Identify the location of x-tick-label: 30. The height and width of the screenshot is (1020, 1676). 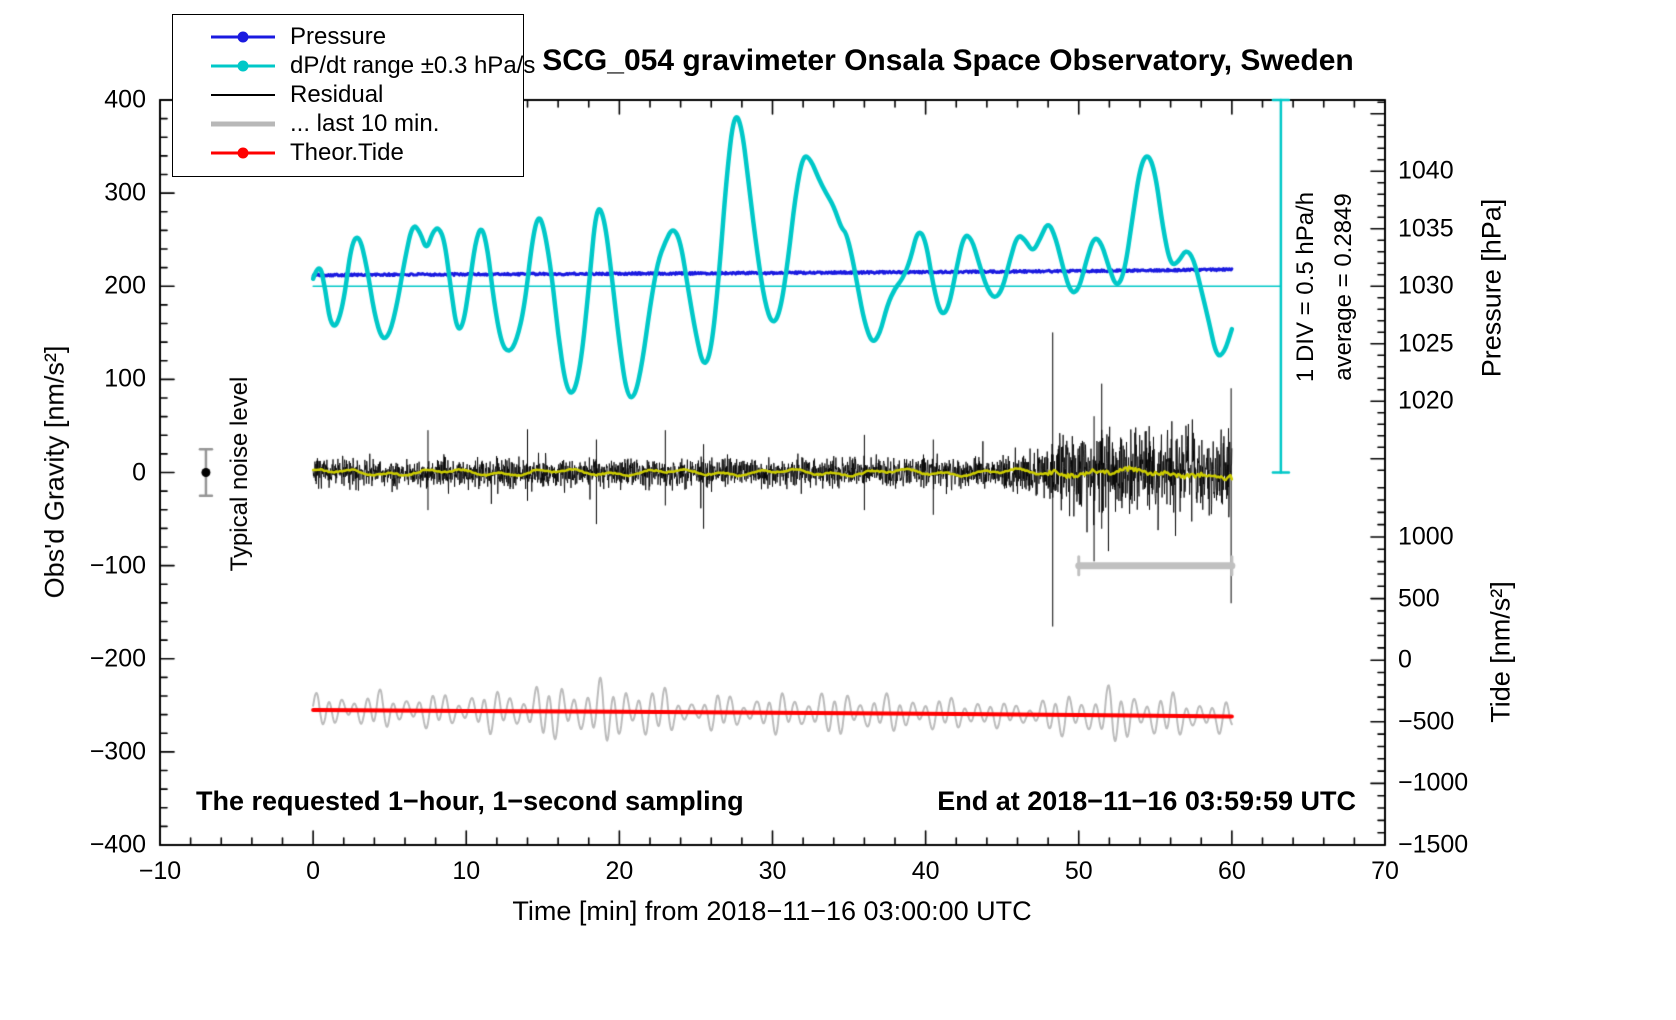
(772, 871).